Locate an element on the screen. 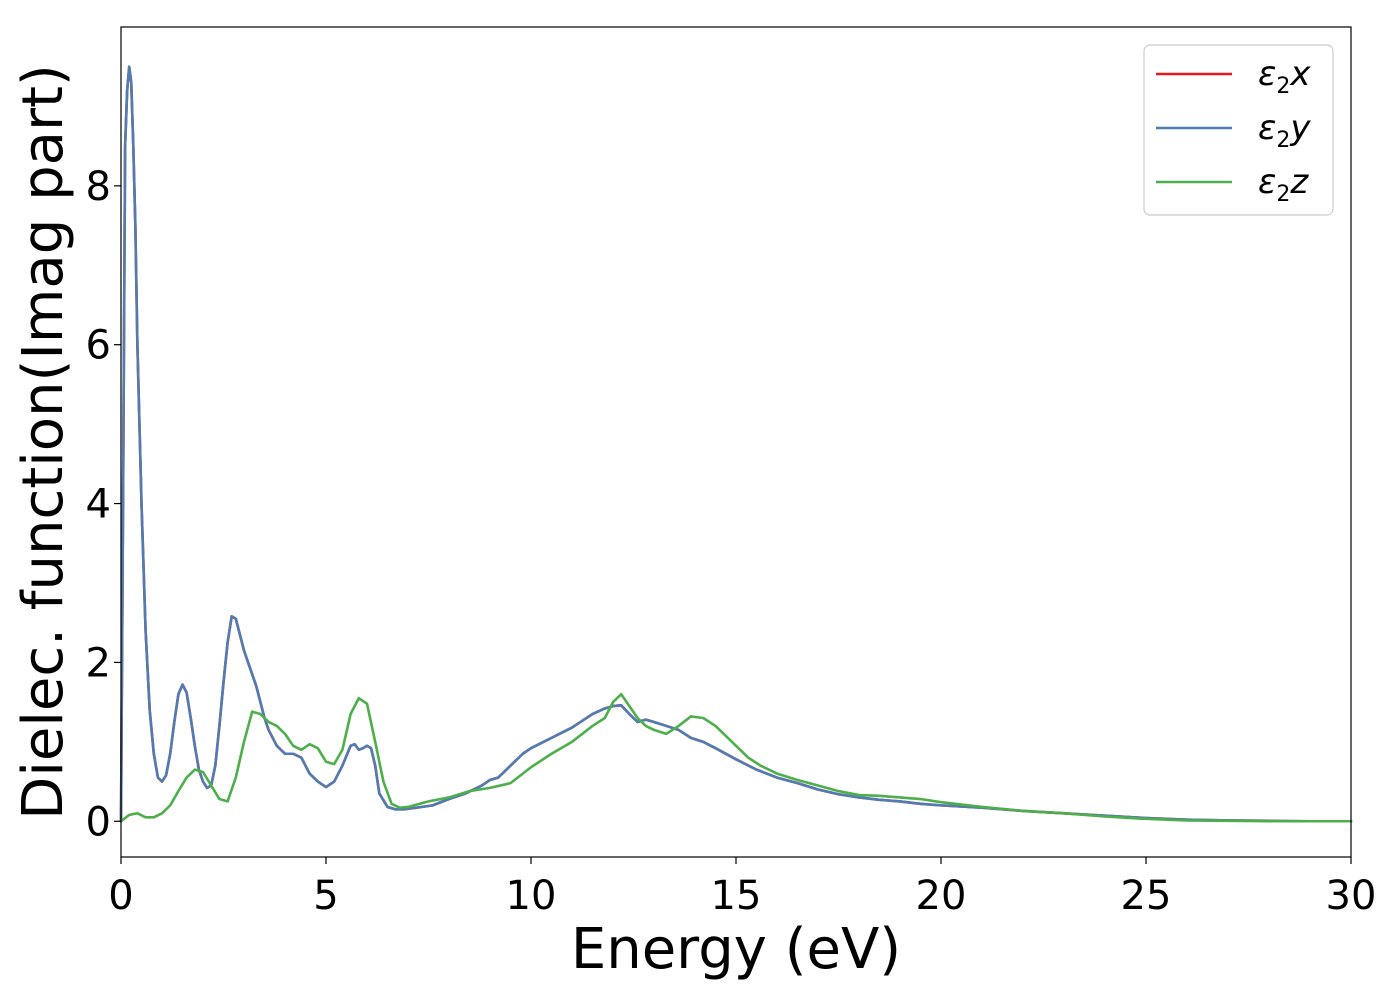  y-tick-label: 6 is located at coordinates (98, 346).